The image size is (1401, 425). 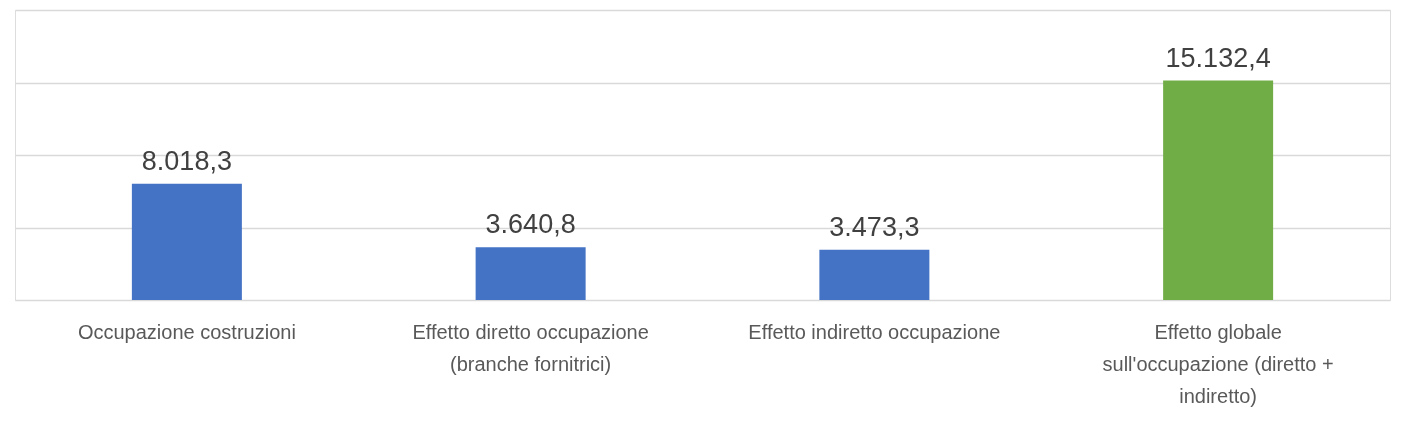 I want to click on x-tick-label: Effetto globale sull'occupazione (diretto + indiretto), so click(x=1218, y=363).